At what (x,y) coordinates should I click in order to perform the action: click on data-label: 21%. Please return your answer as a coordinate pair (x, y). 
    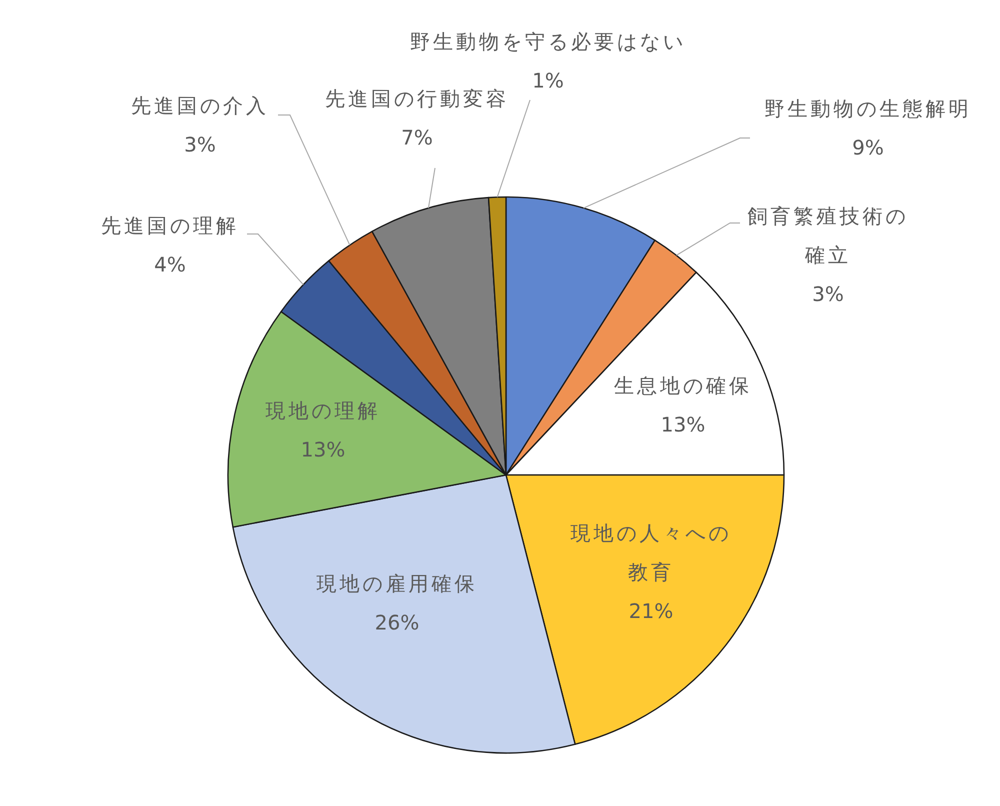
    Looking at the image, I should click on (651, 611).